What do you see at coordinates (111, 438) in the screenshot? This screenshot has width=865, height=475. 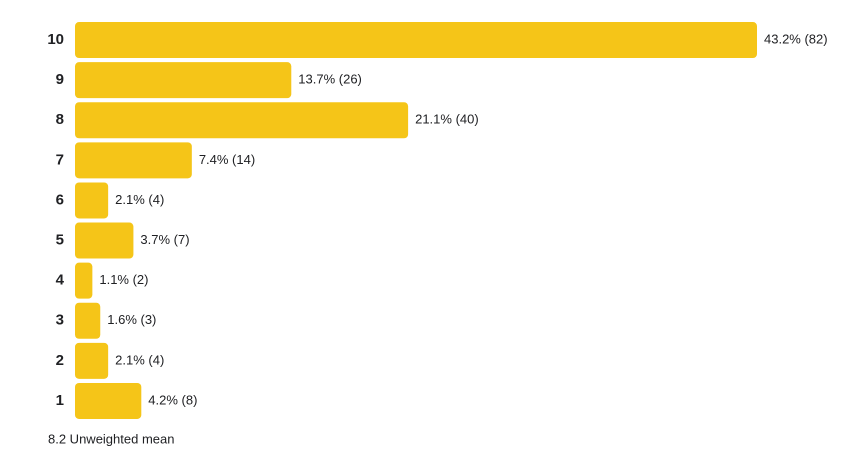 I see `footnote: 8.2 Unweighted mean` at bounding box center [111, 438].